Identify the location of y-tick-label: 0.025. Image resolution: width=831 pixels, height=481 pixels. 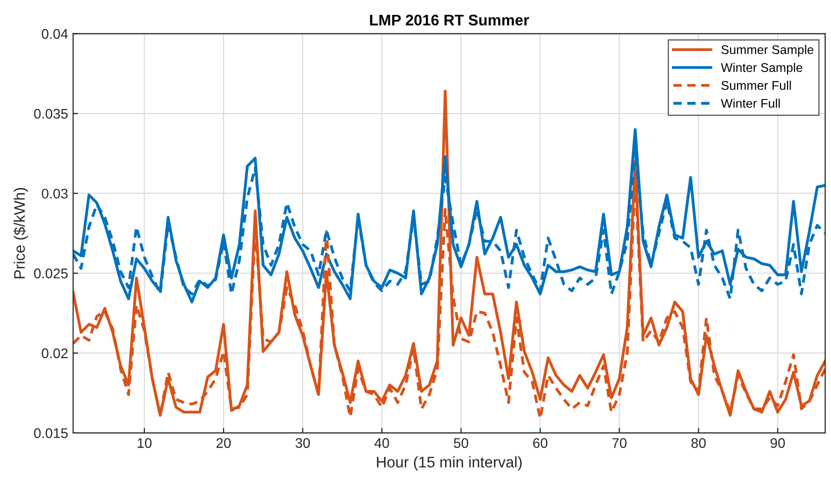
(51, 273).